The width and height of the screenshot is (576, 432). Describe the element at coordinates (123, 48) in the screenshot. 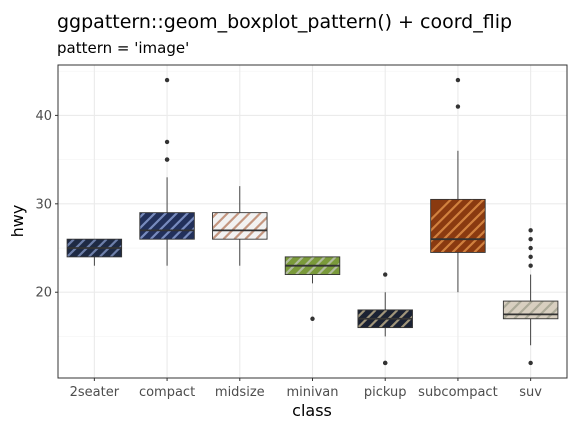

I see `chart-subtitle: pattern = 'image'` at that location.